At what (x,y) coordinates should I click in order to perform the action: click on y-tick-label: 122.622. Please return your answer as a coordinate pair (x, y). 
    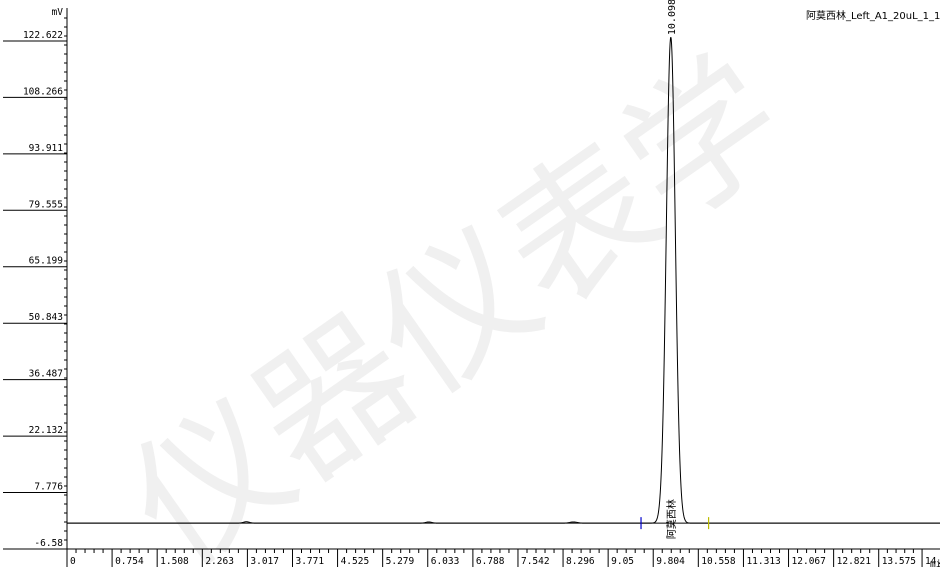
    Looking at the image, I should click on (43, 35).